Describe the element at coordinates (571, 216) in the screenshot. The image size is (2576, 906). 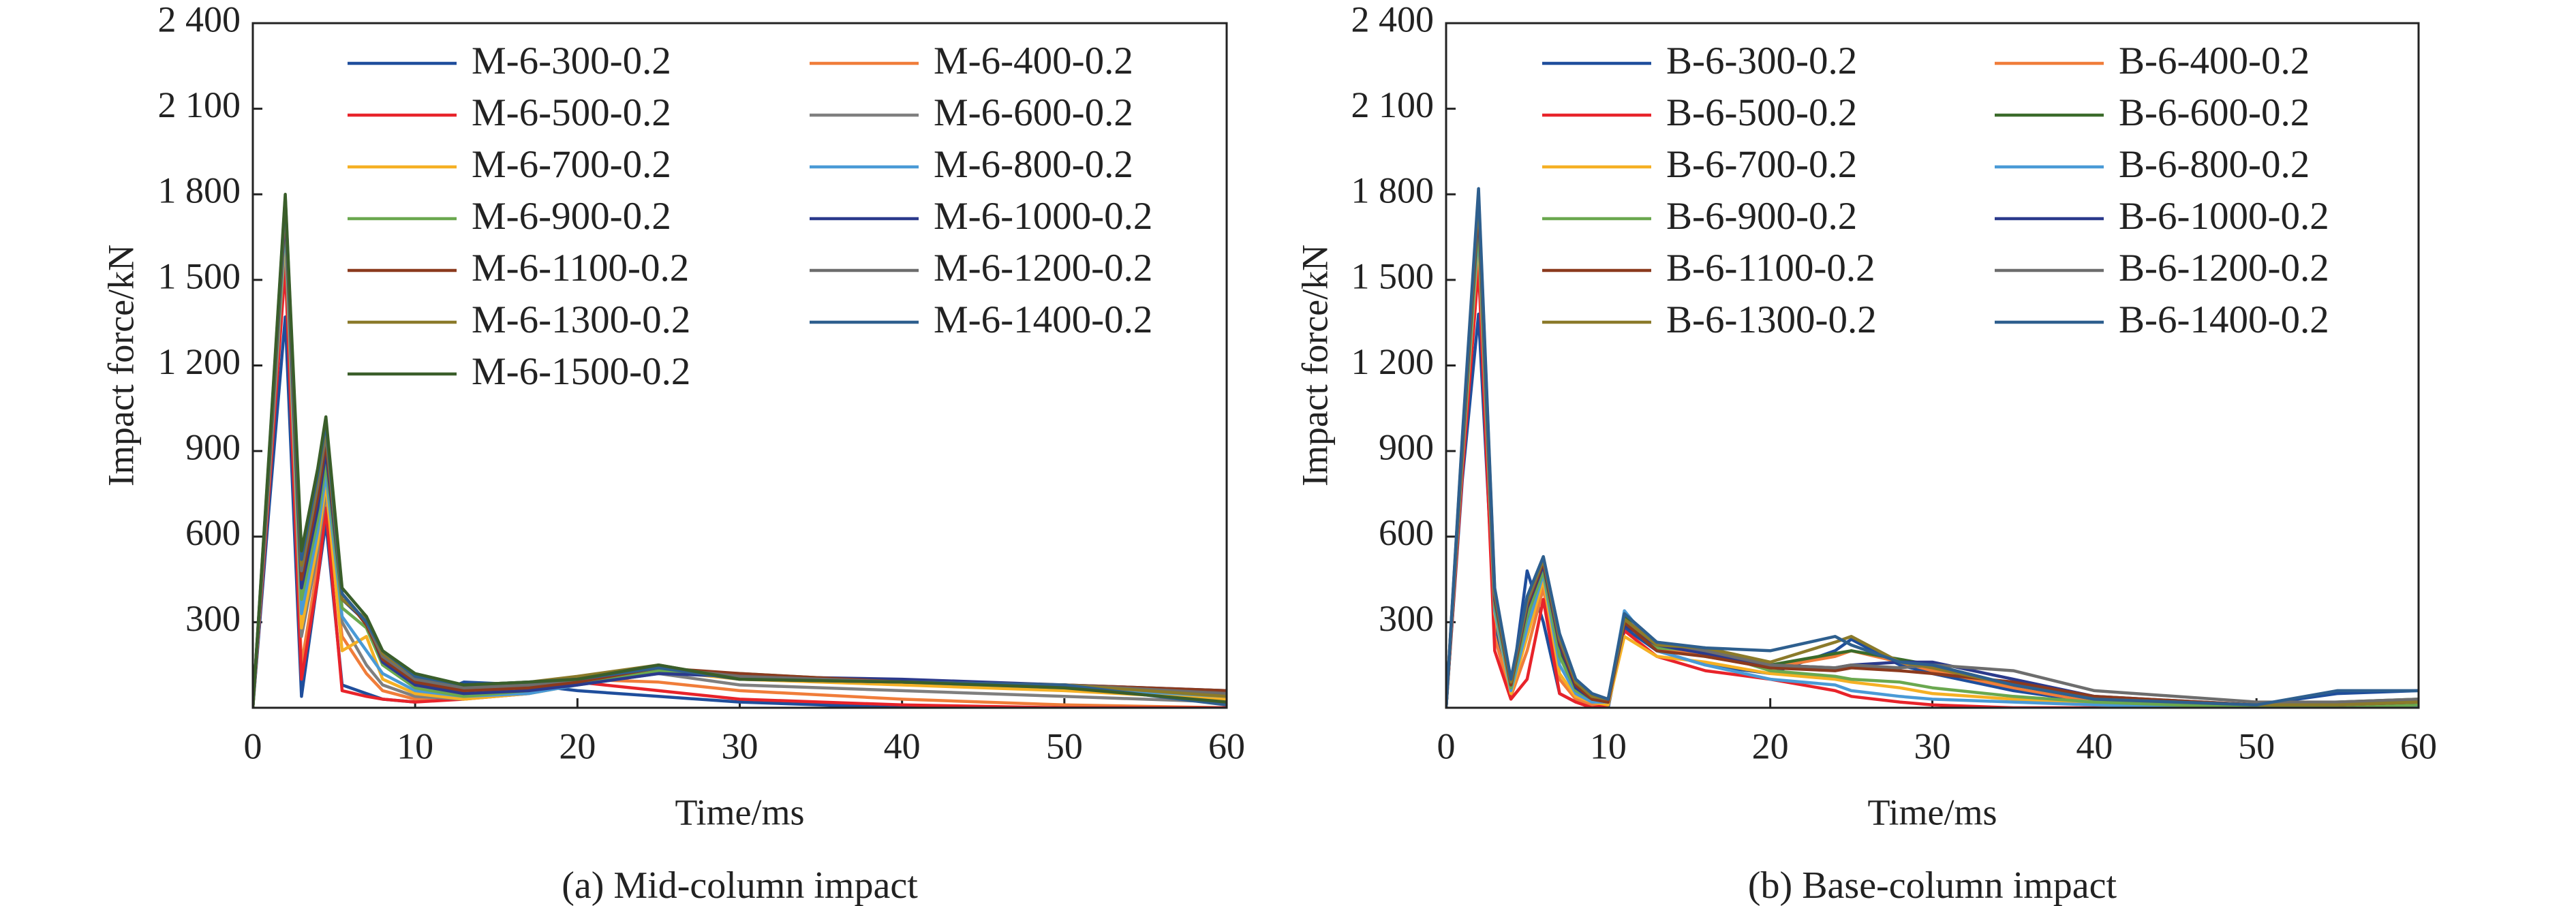
I see `legend-label: M-6-900-0.2` at that location.